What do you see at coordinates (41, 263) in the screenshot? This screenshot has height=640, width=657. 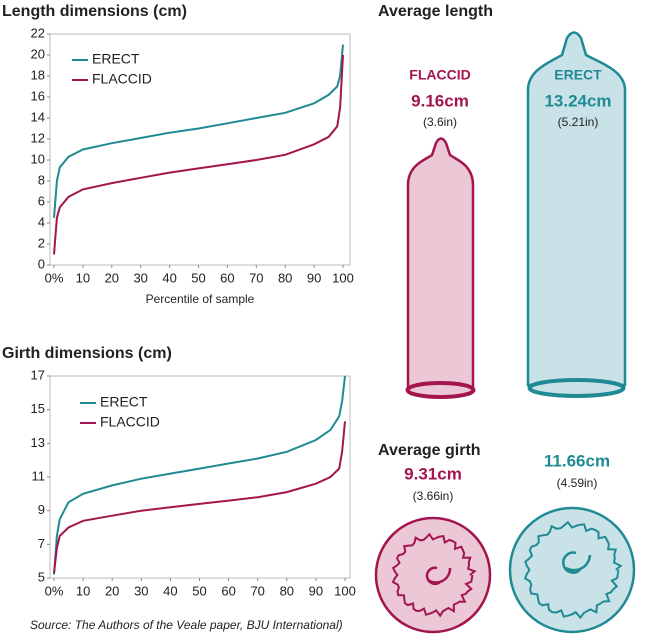 I see `y-tick-label: 0` at bounding box center [41, 263].